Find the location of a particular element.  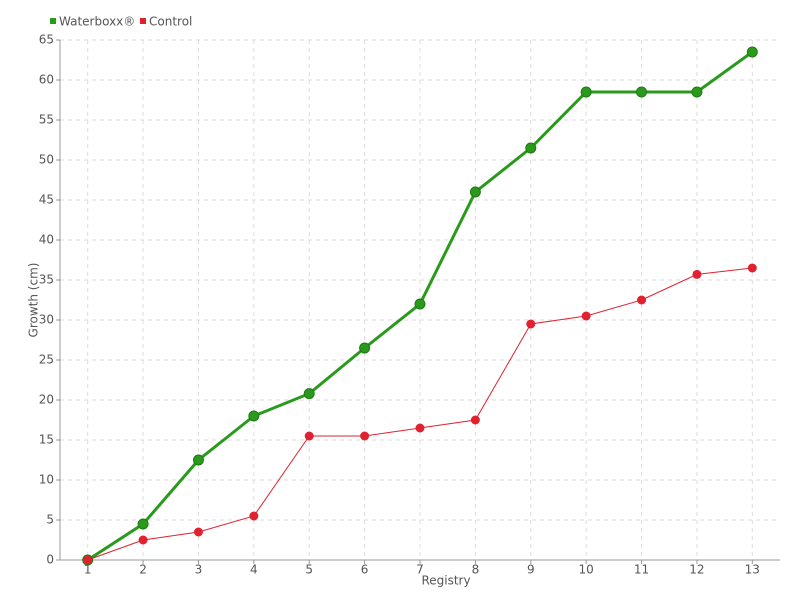

y-tick-label: 5 is located at coordinates (50, 520).